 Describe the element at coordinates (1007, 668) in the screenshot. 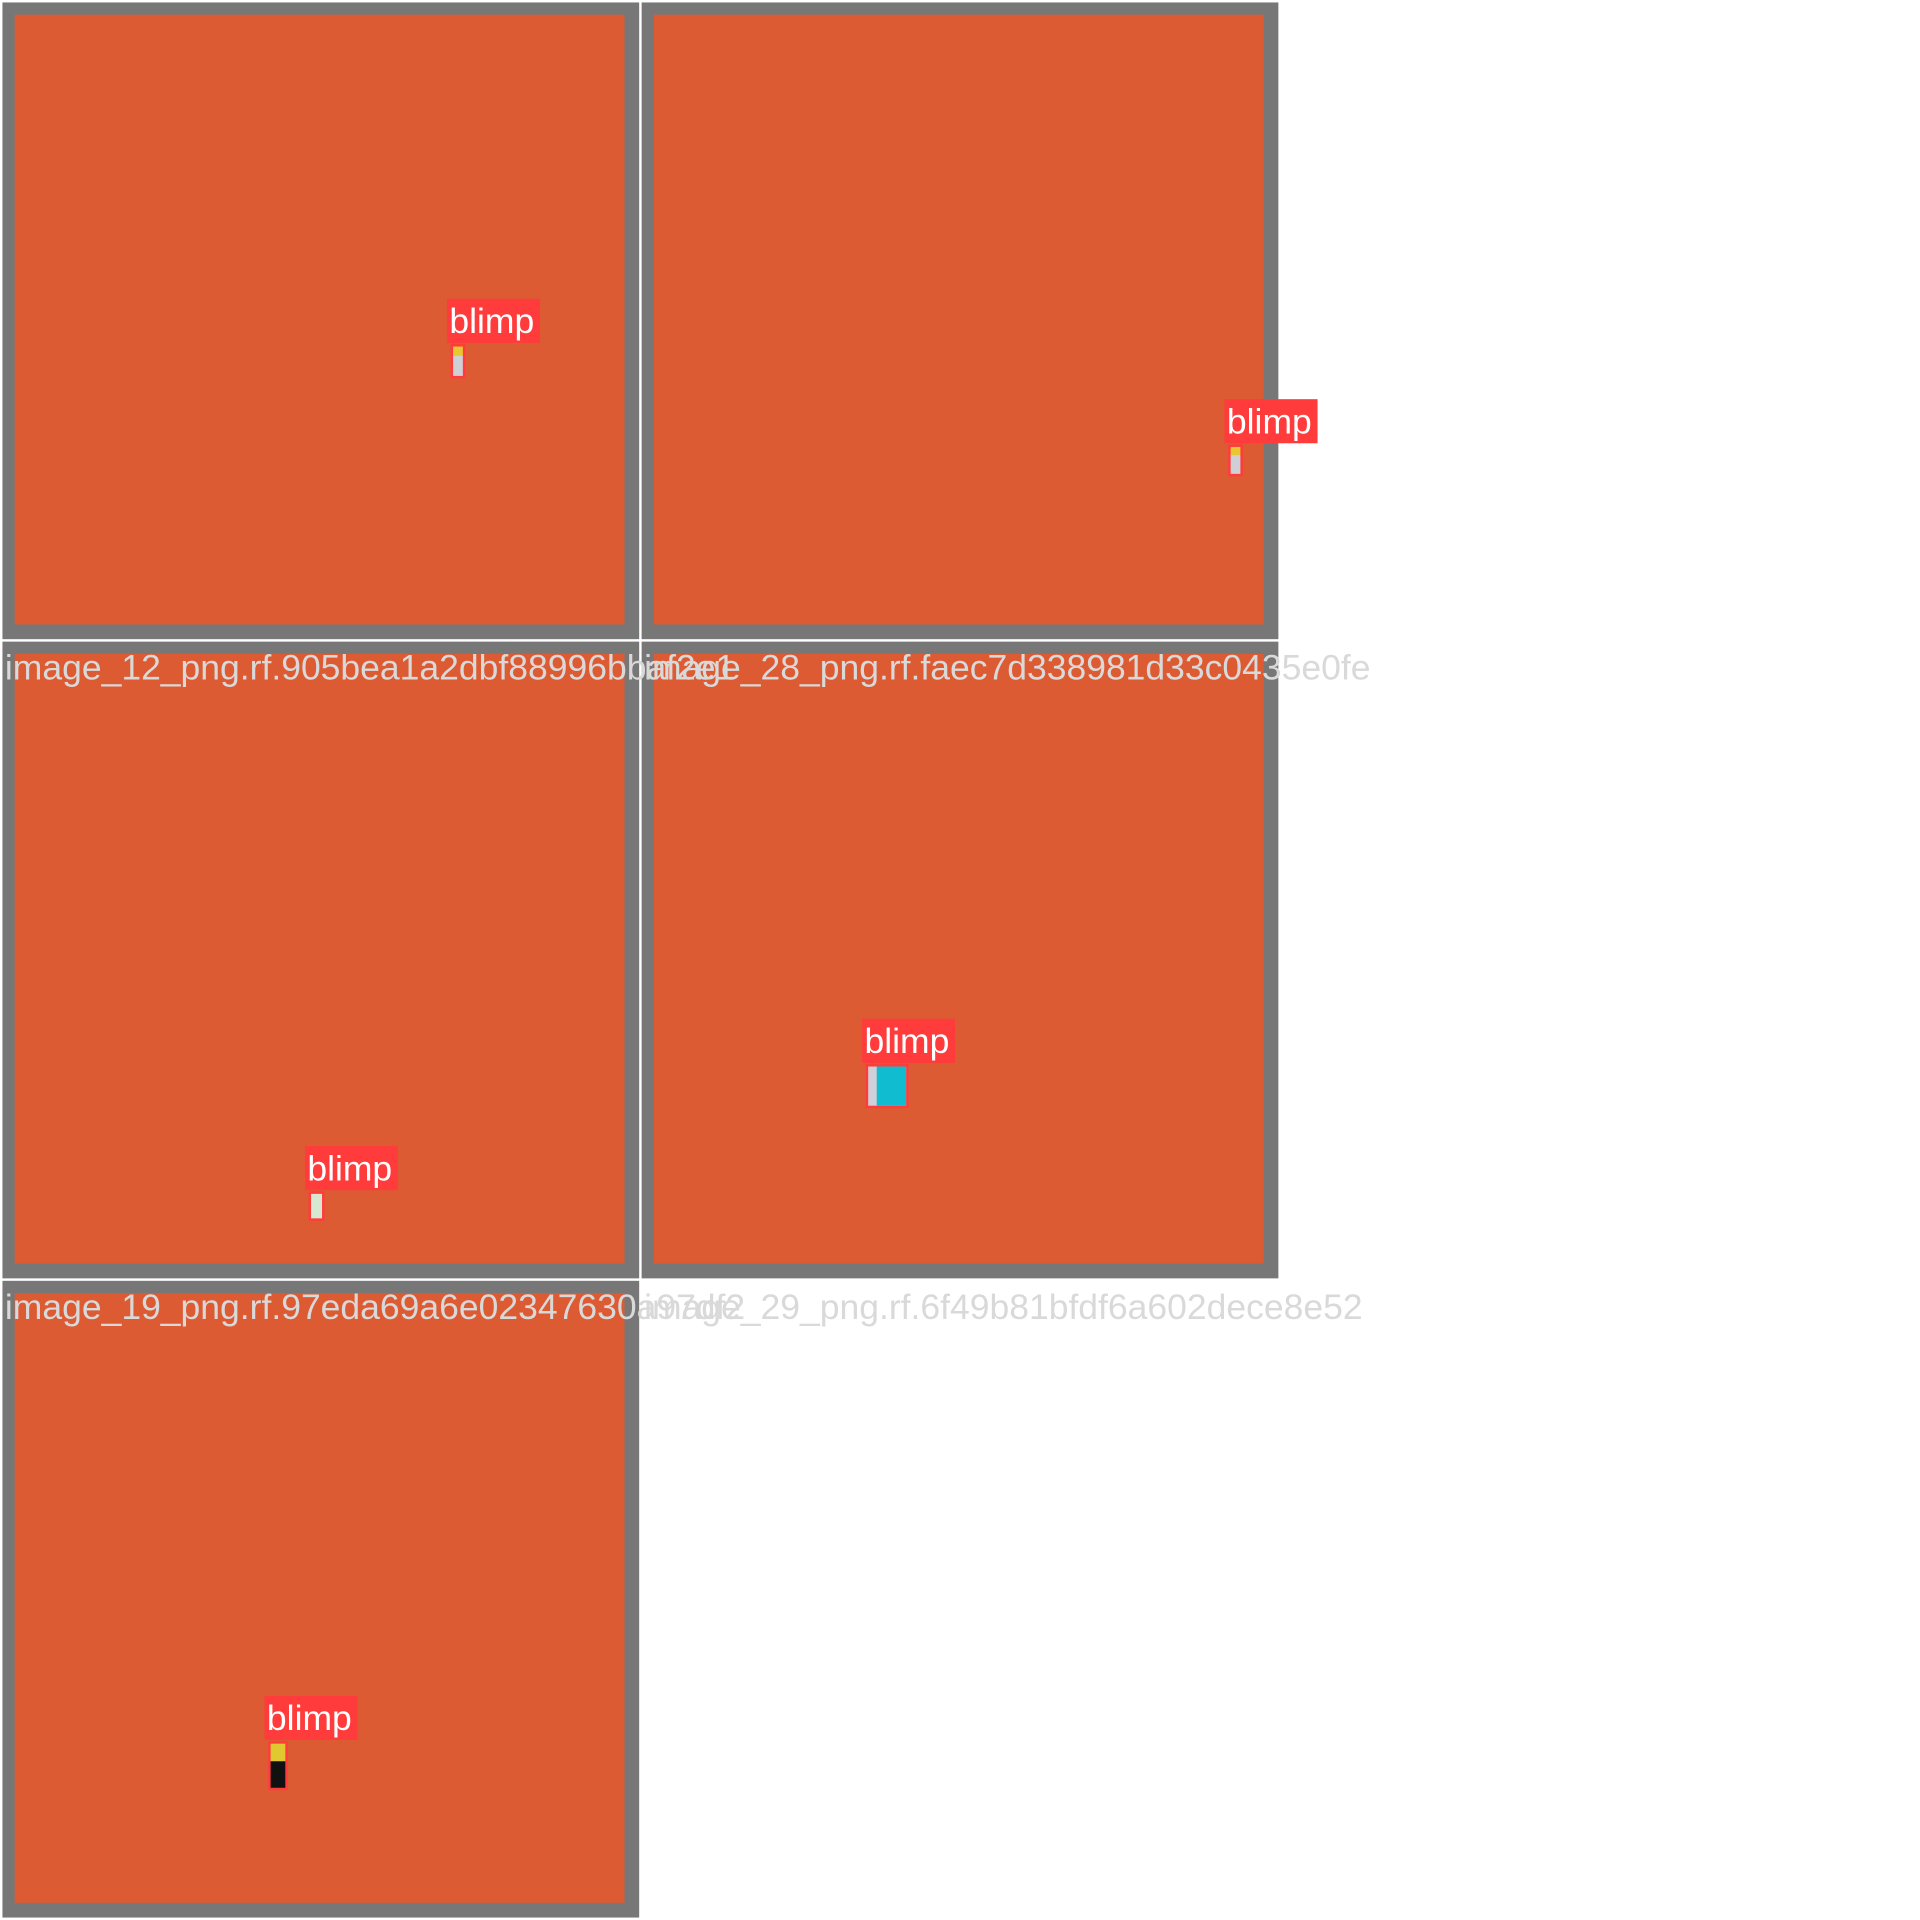

I see `image-caption: image_28_png.rf.faec7d338981d33c0435e0fe` at that location.